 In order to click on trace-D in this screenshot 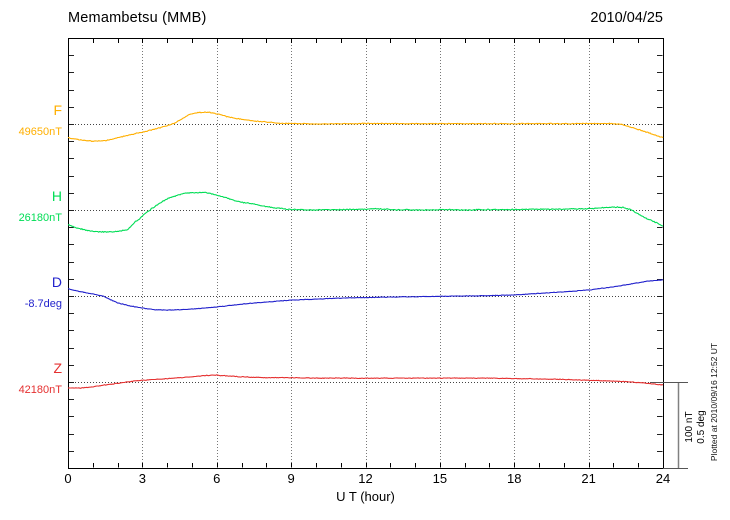, I will do `click(365, 295)`.